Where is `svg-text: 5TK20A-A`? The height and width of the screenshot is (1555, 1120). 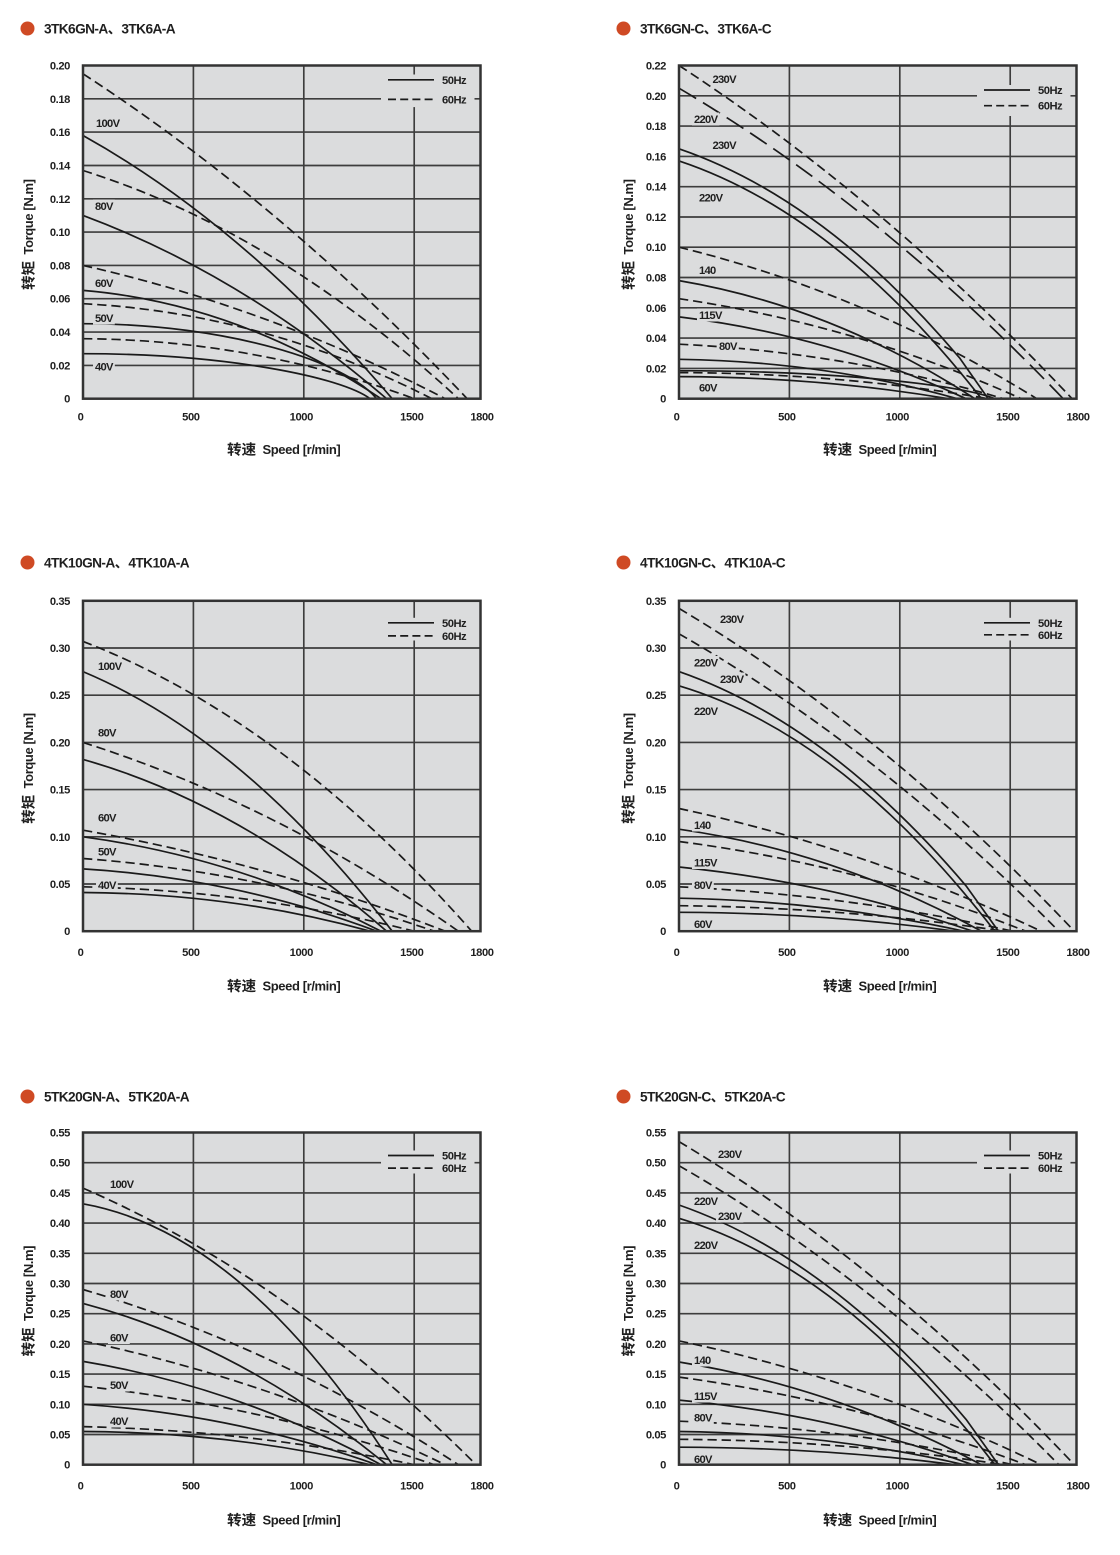 svg-text: 5TK20A-A is located at coordinates (158, 1096).